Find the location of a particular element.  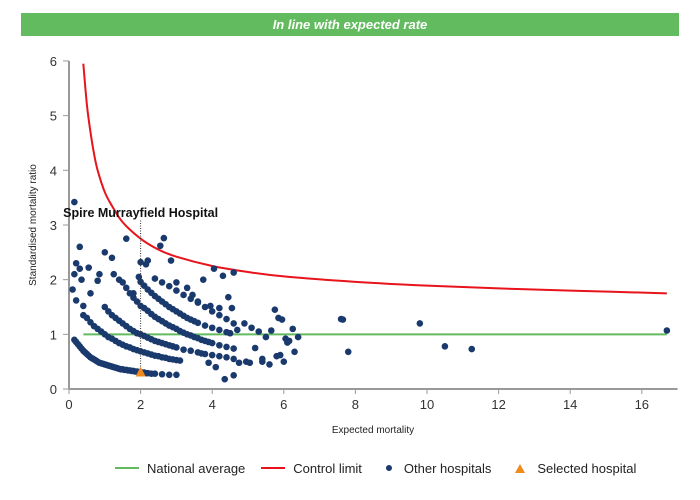

x-axis-title: Expected mortality is located at coordinates (373, 430).